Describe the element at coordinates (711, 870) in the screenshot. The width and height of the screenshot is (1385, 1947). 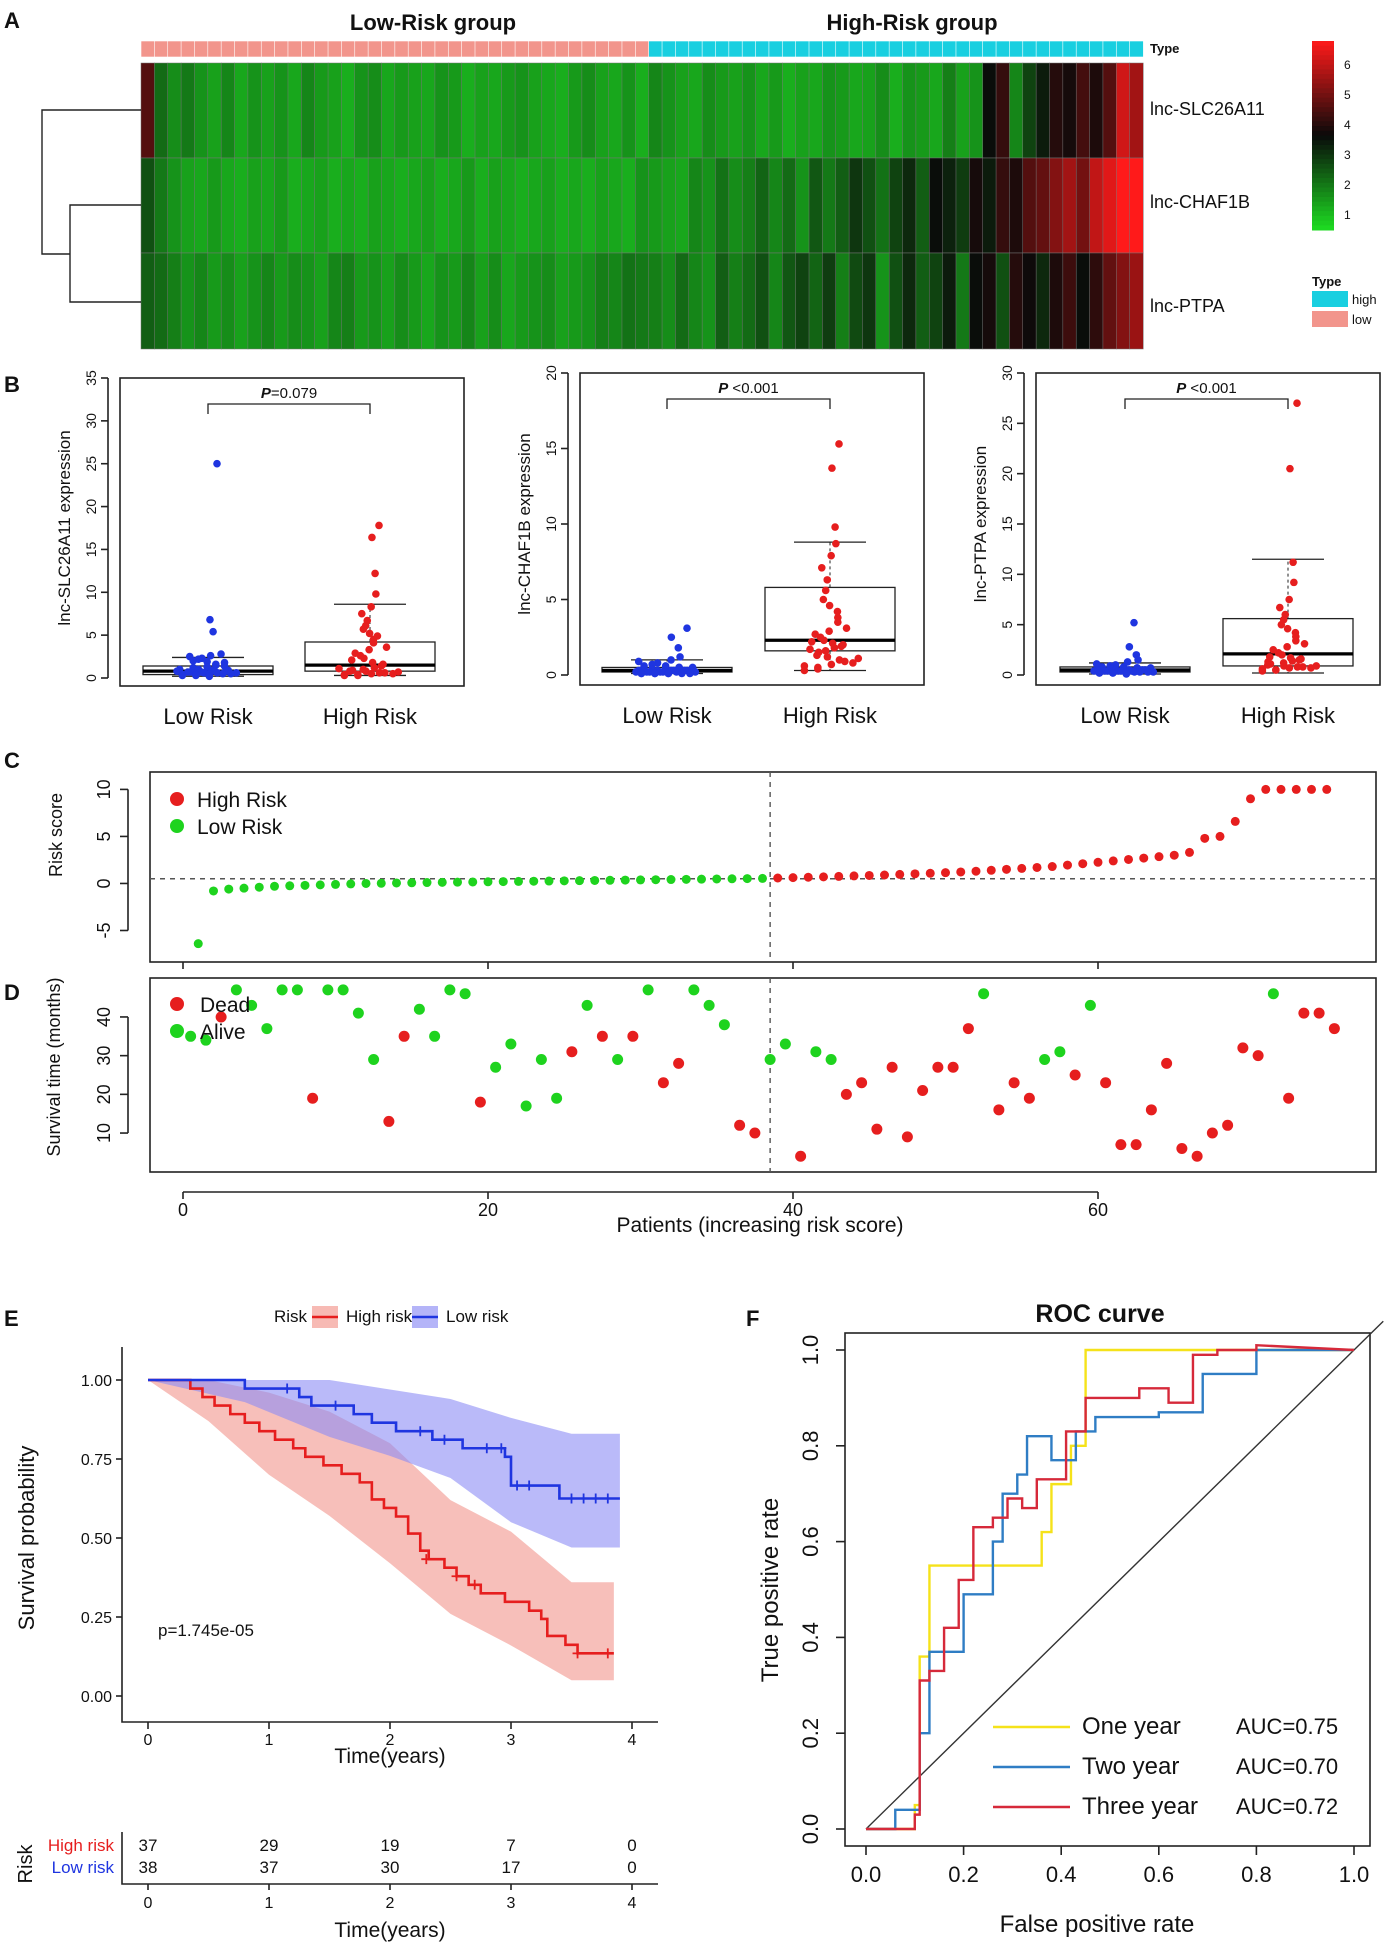
I see `risk-score-plot: Risk score High Risk Low Risk -5 0 5 10` at that location.